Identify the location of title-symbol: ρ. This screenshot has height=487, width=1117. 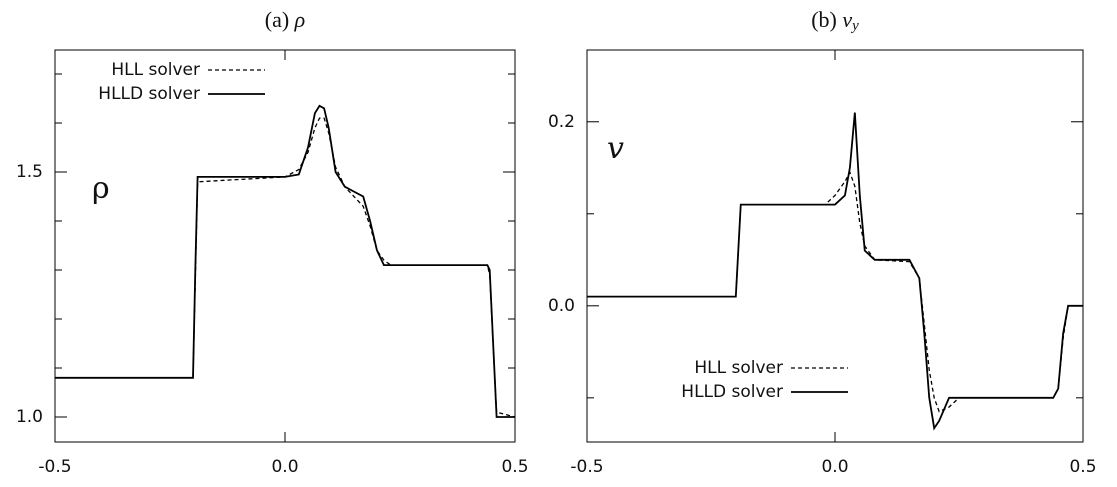
(300, 19).